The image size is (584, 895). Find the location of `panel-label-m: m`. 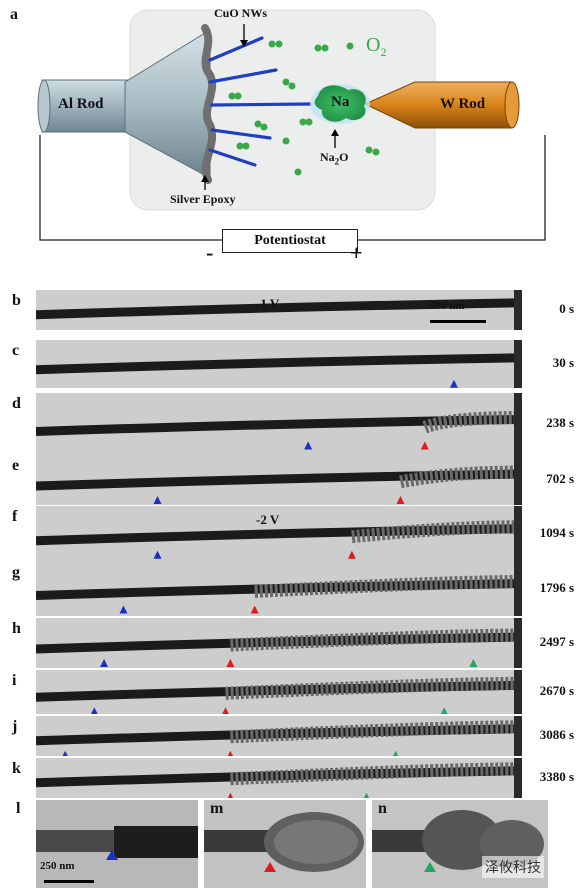

panel-label-m: m is located at coordinates (217, 808).